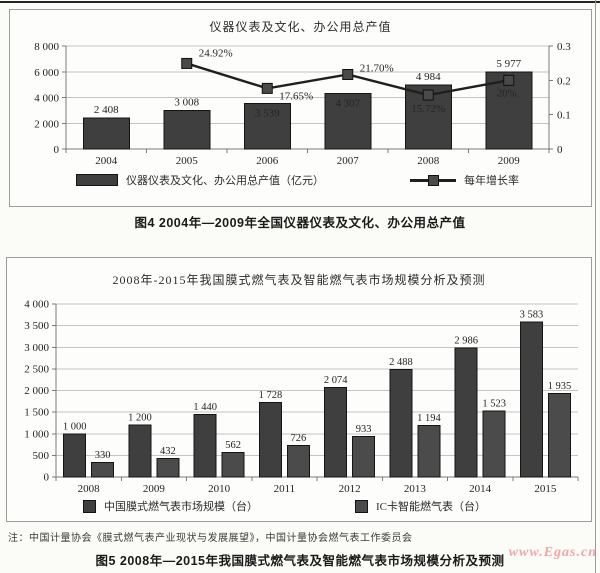 The width and height of the screenshot is (600, 573). Describe the element at coordinates (364, 429) in the screenshot. I see `series2-value-label: 933` at that location.